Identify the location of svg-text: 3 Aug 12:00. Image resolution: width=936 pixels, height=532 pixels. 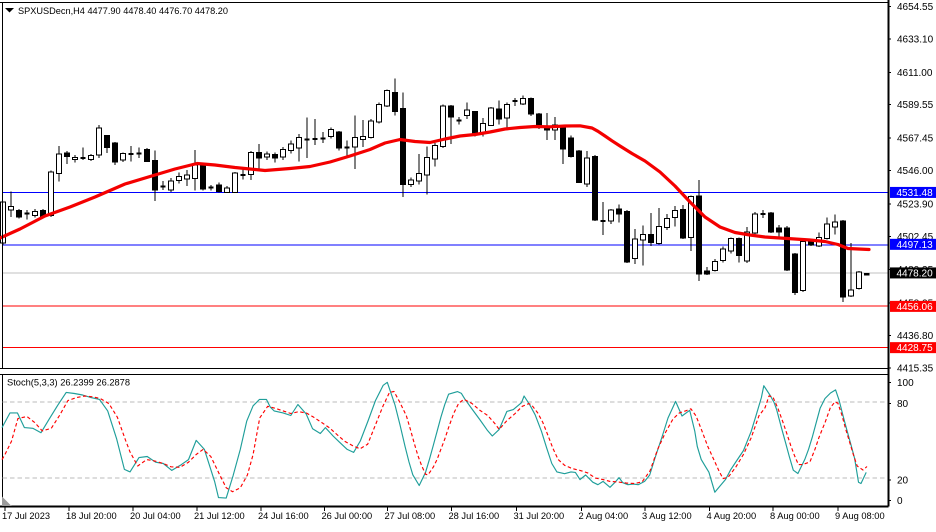
(667, 516).